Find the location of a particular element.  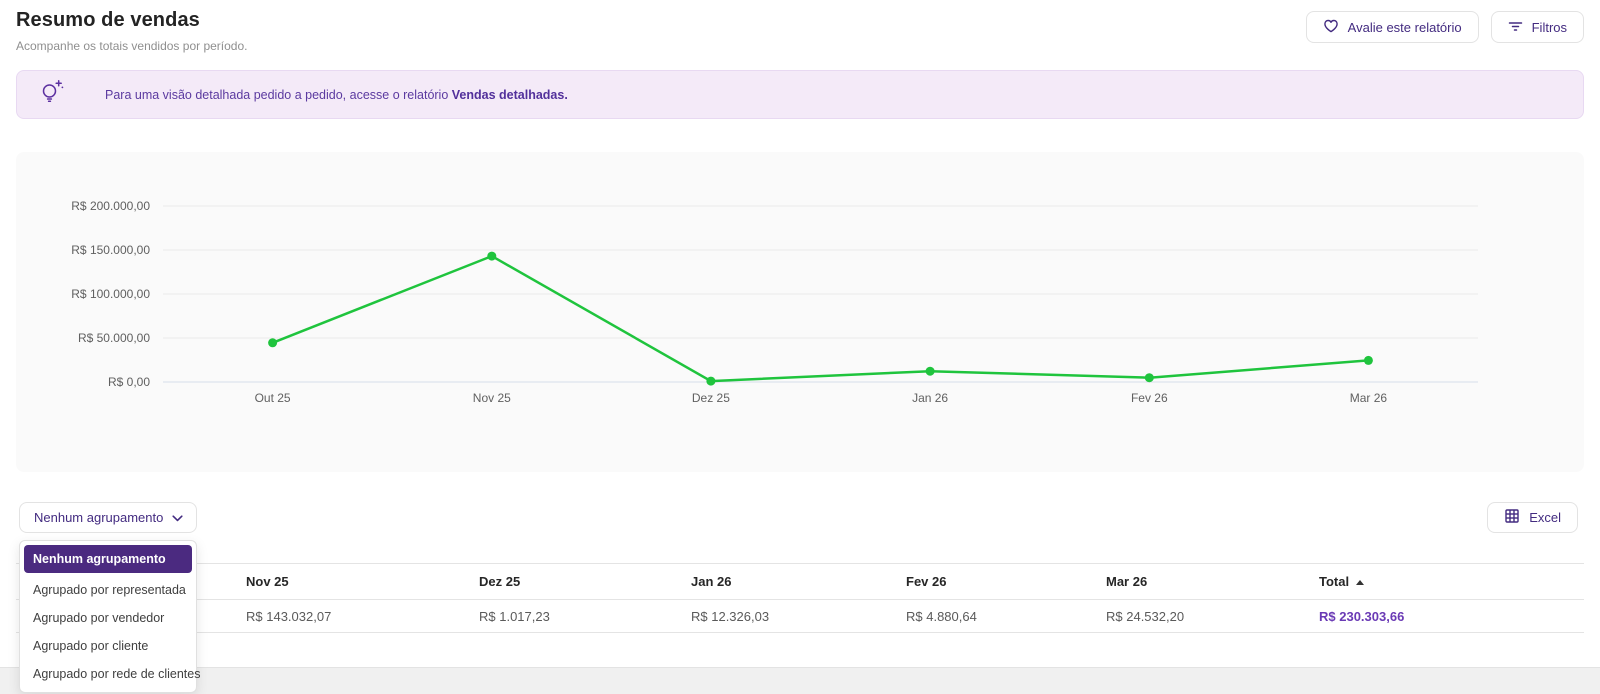

cell-total-value: R$ 230.303,66 is located at coordinates (1362, 616).